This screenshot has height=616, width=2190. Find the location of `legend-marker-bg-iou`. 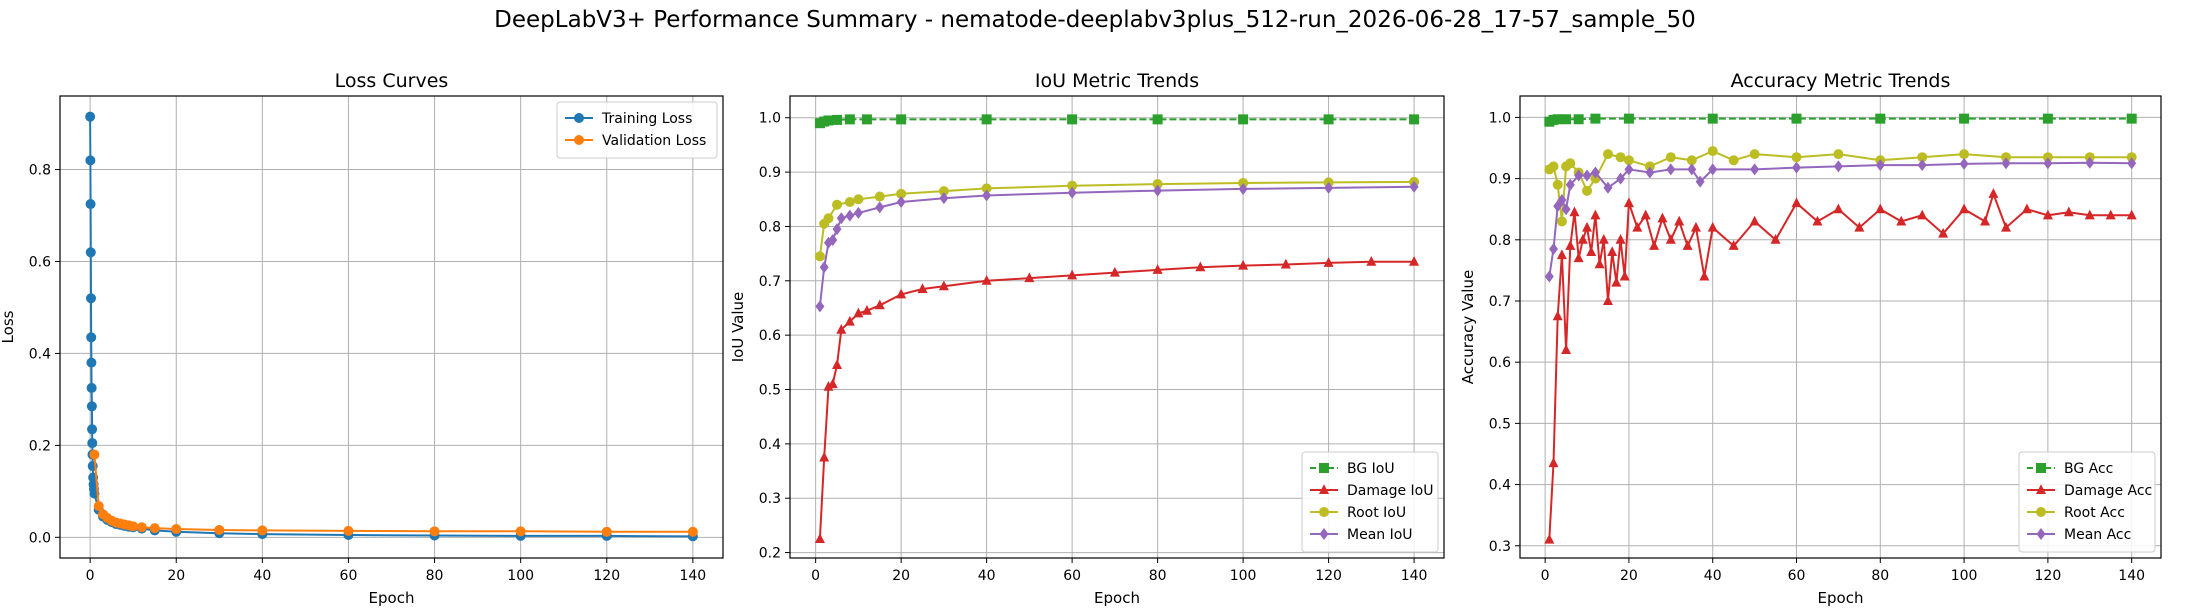

legend-marker-bg-iou is located at coordinates (1324, 468).